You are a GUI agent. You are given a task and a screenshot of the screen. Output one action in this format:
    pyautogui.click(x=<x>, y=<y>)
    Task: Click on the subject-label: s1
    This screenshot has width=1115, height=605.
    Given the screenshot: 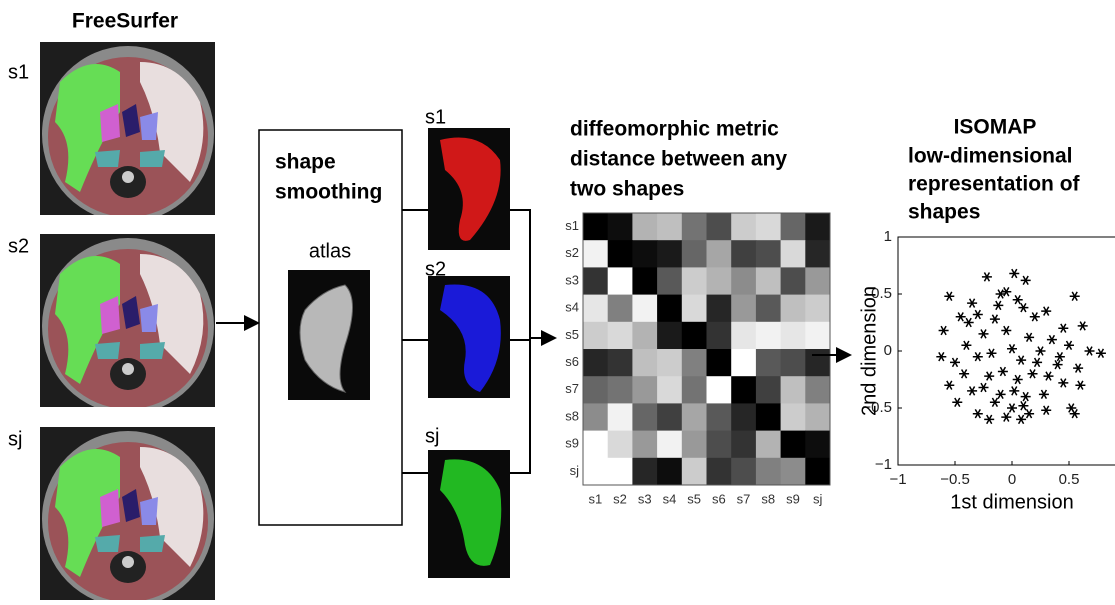 What is the action you would take?
    pyautogui.click(x=18, y=72)
    